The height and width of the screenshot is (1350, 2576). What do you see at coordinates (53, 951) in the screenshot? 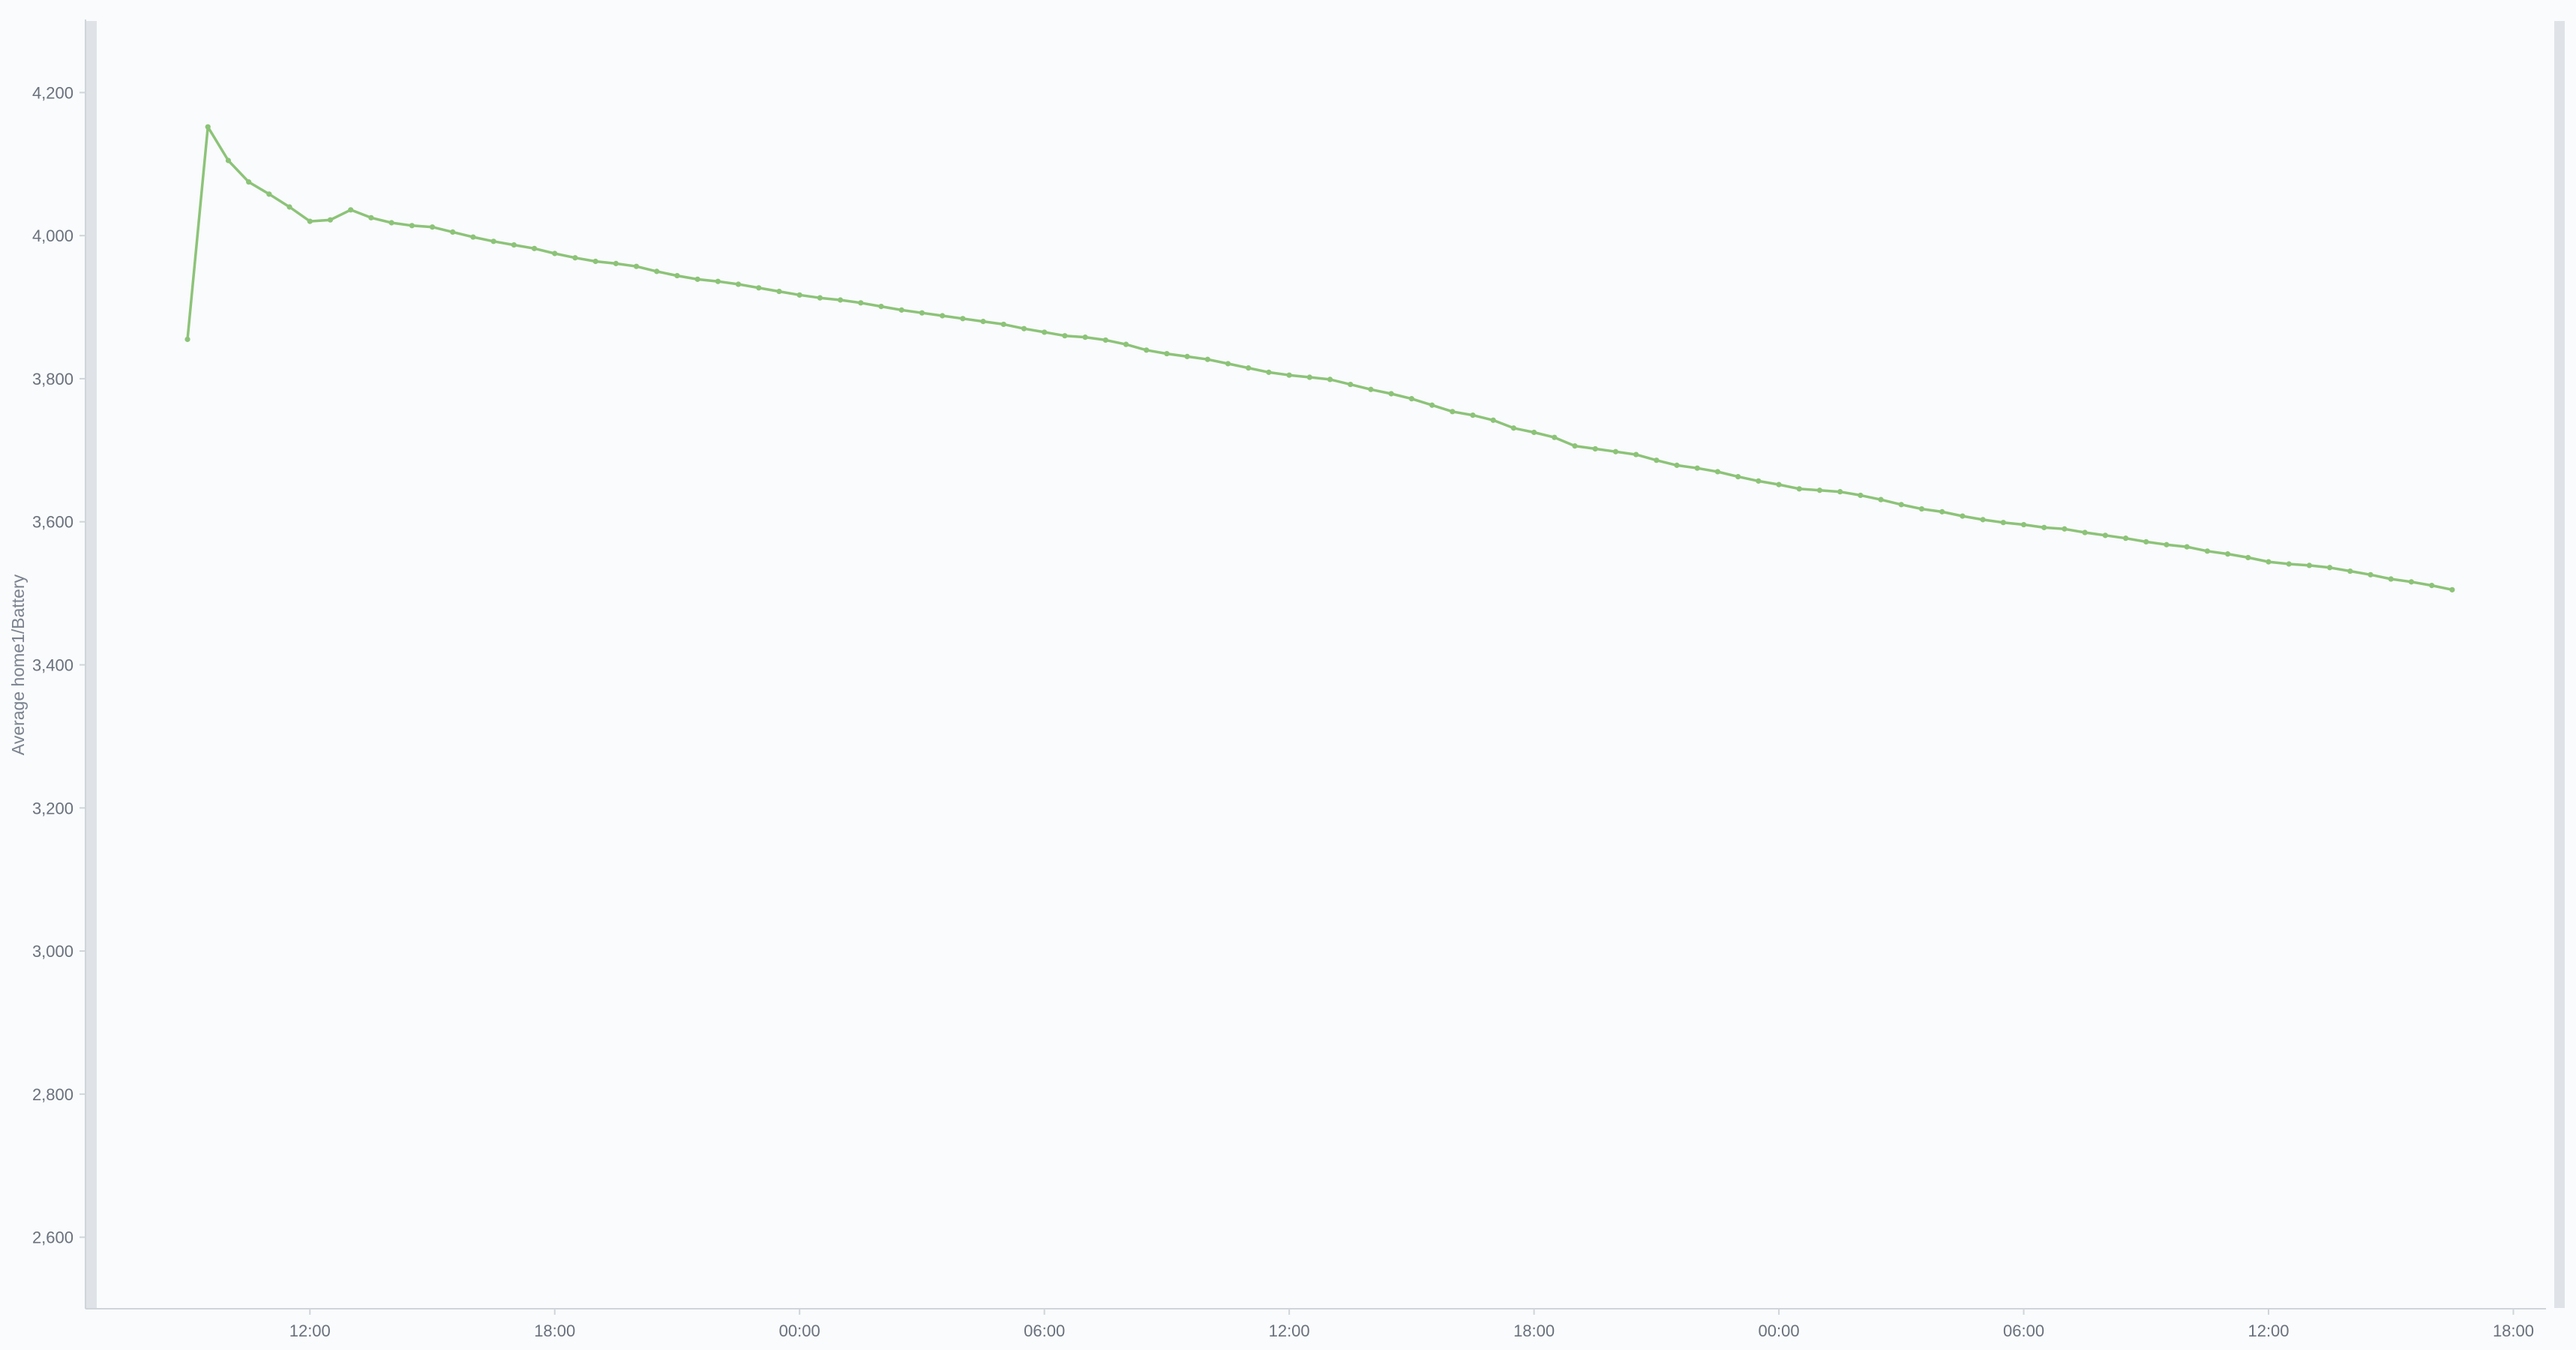
I see `y-tick-label: 3,000` at bounding box center [53, 951].